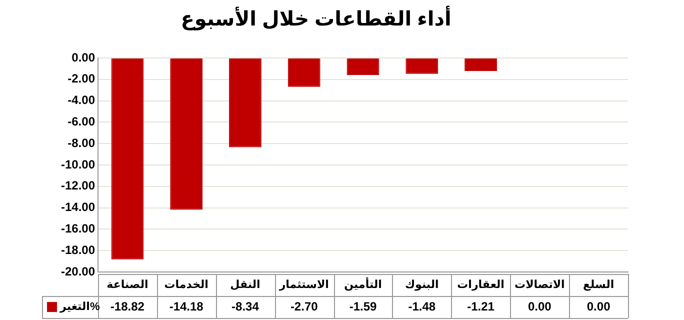 This screenshot has height=320, width=684. I want to click on y-tick-label: -20.00, so click(78, 271).